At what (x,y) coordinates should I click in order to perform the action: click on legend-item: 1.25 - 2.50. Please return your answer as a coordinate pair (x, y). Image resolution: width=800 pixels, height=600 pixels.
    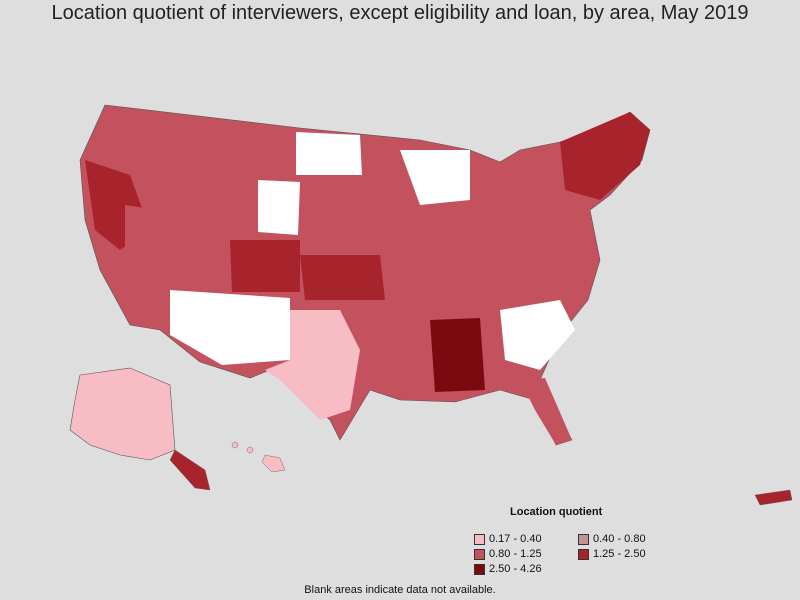
    Looking at the image, I should click on (612, 554).